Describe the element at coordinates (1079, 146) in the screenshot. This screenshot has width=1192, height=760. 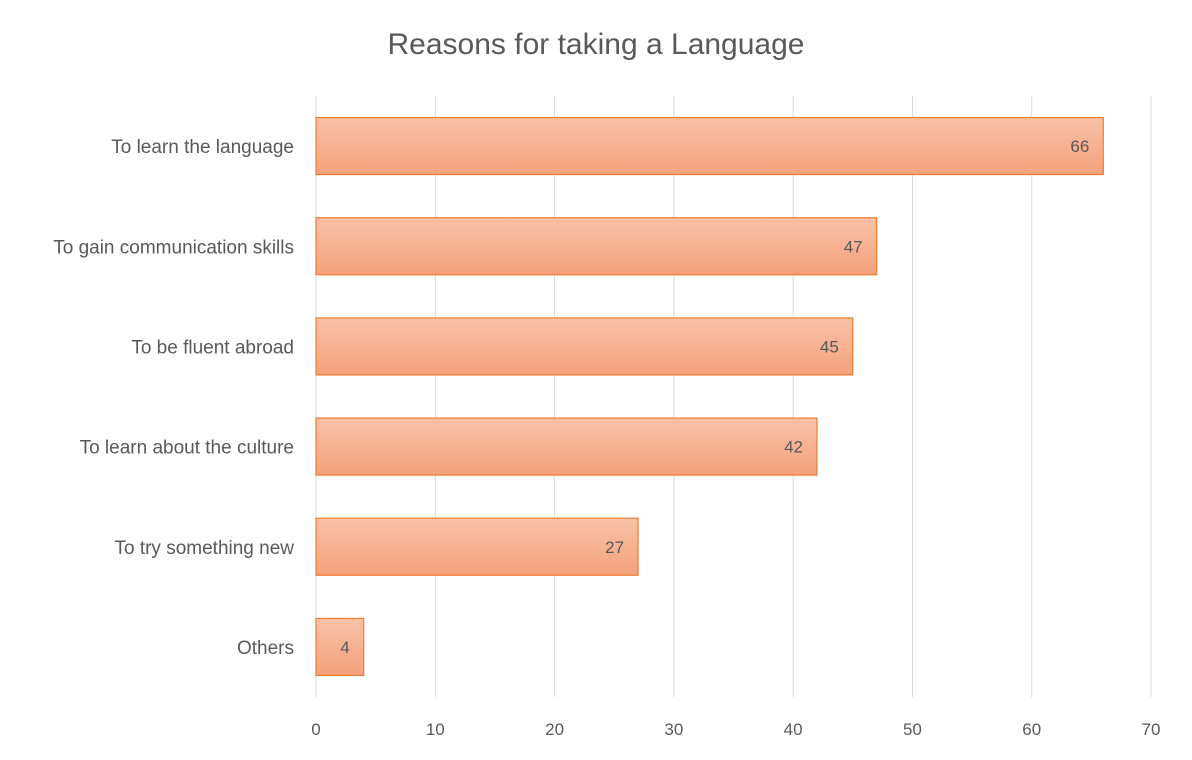
I see `data-label: 66` at that location.